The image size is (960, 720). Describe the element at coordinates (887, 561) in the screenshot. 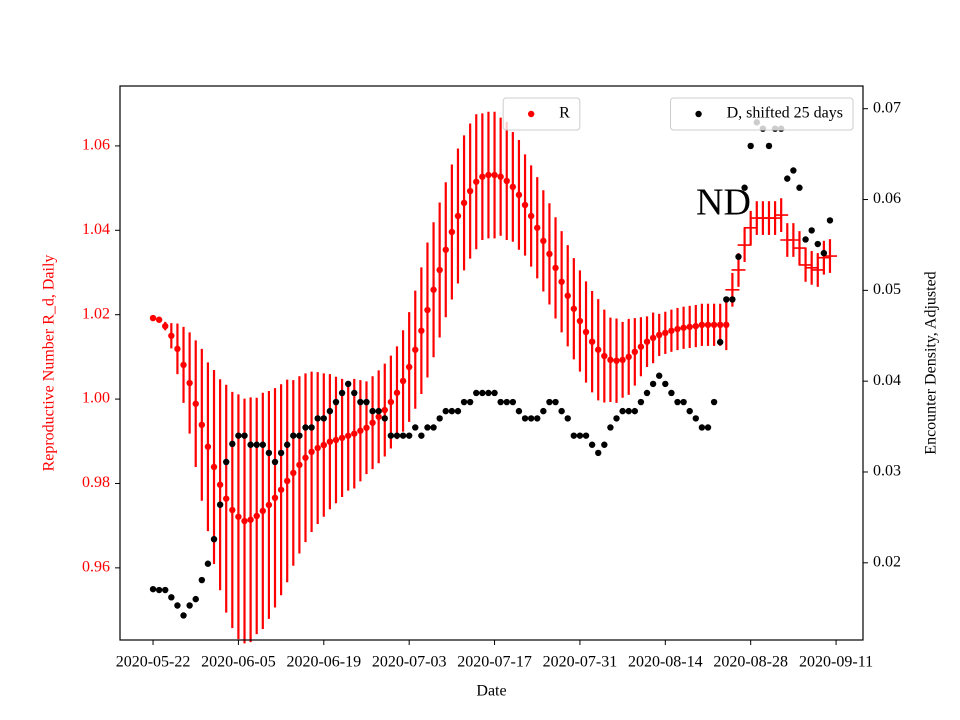

I see `y2-tick-label: 0.02` at that location.